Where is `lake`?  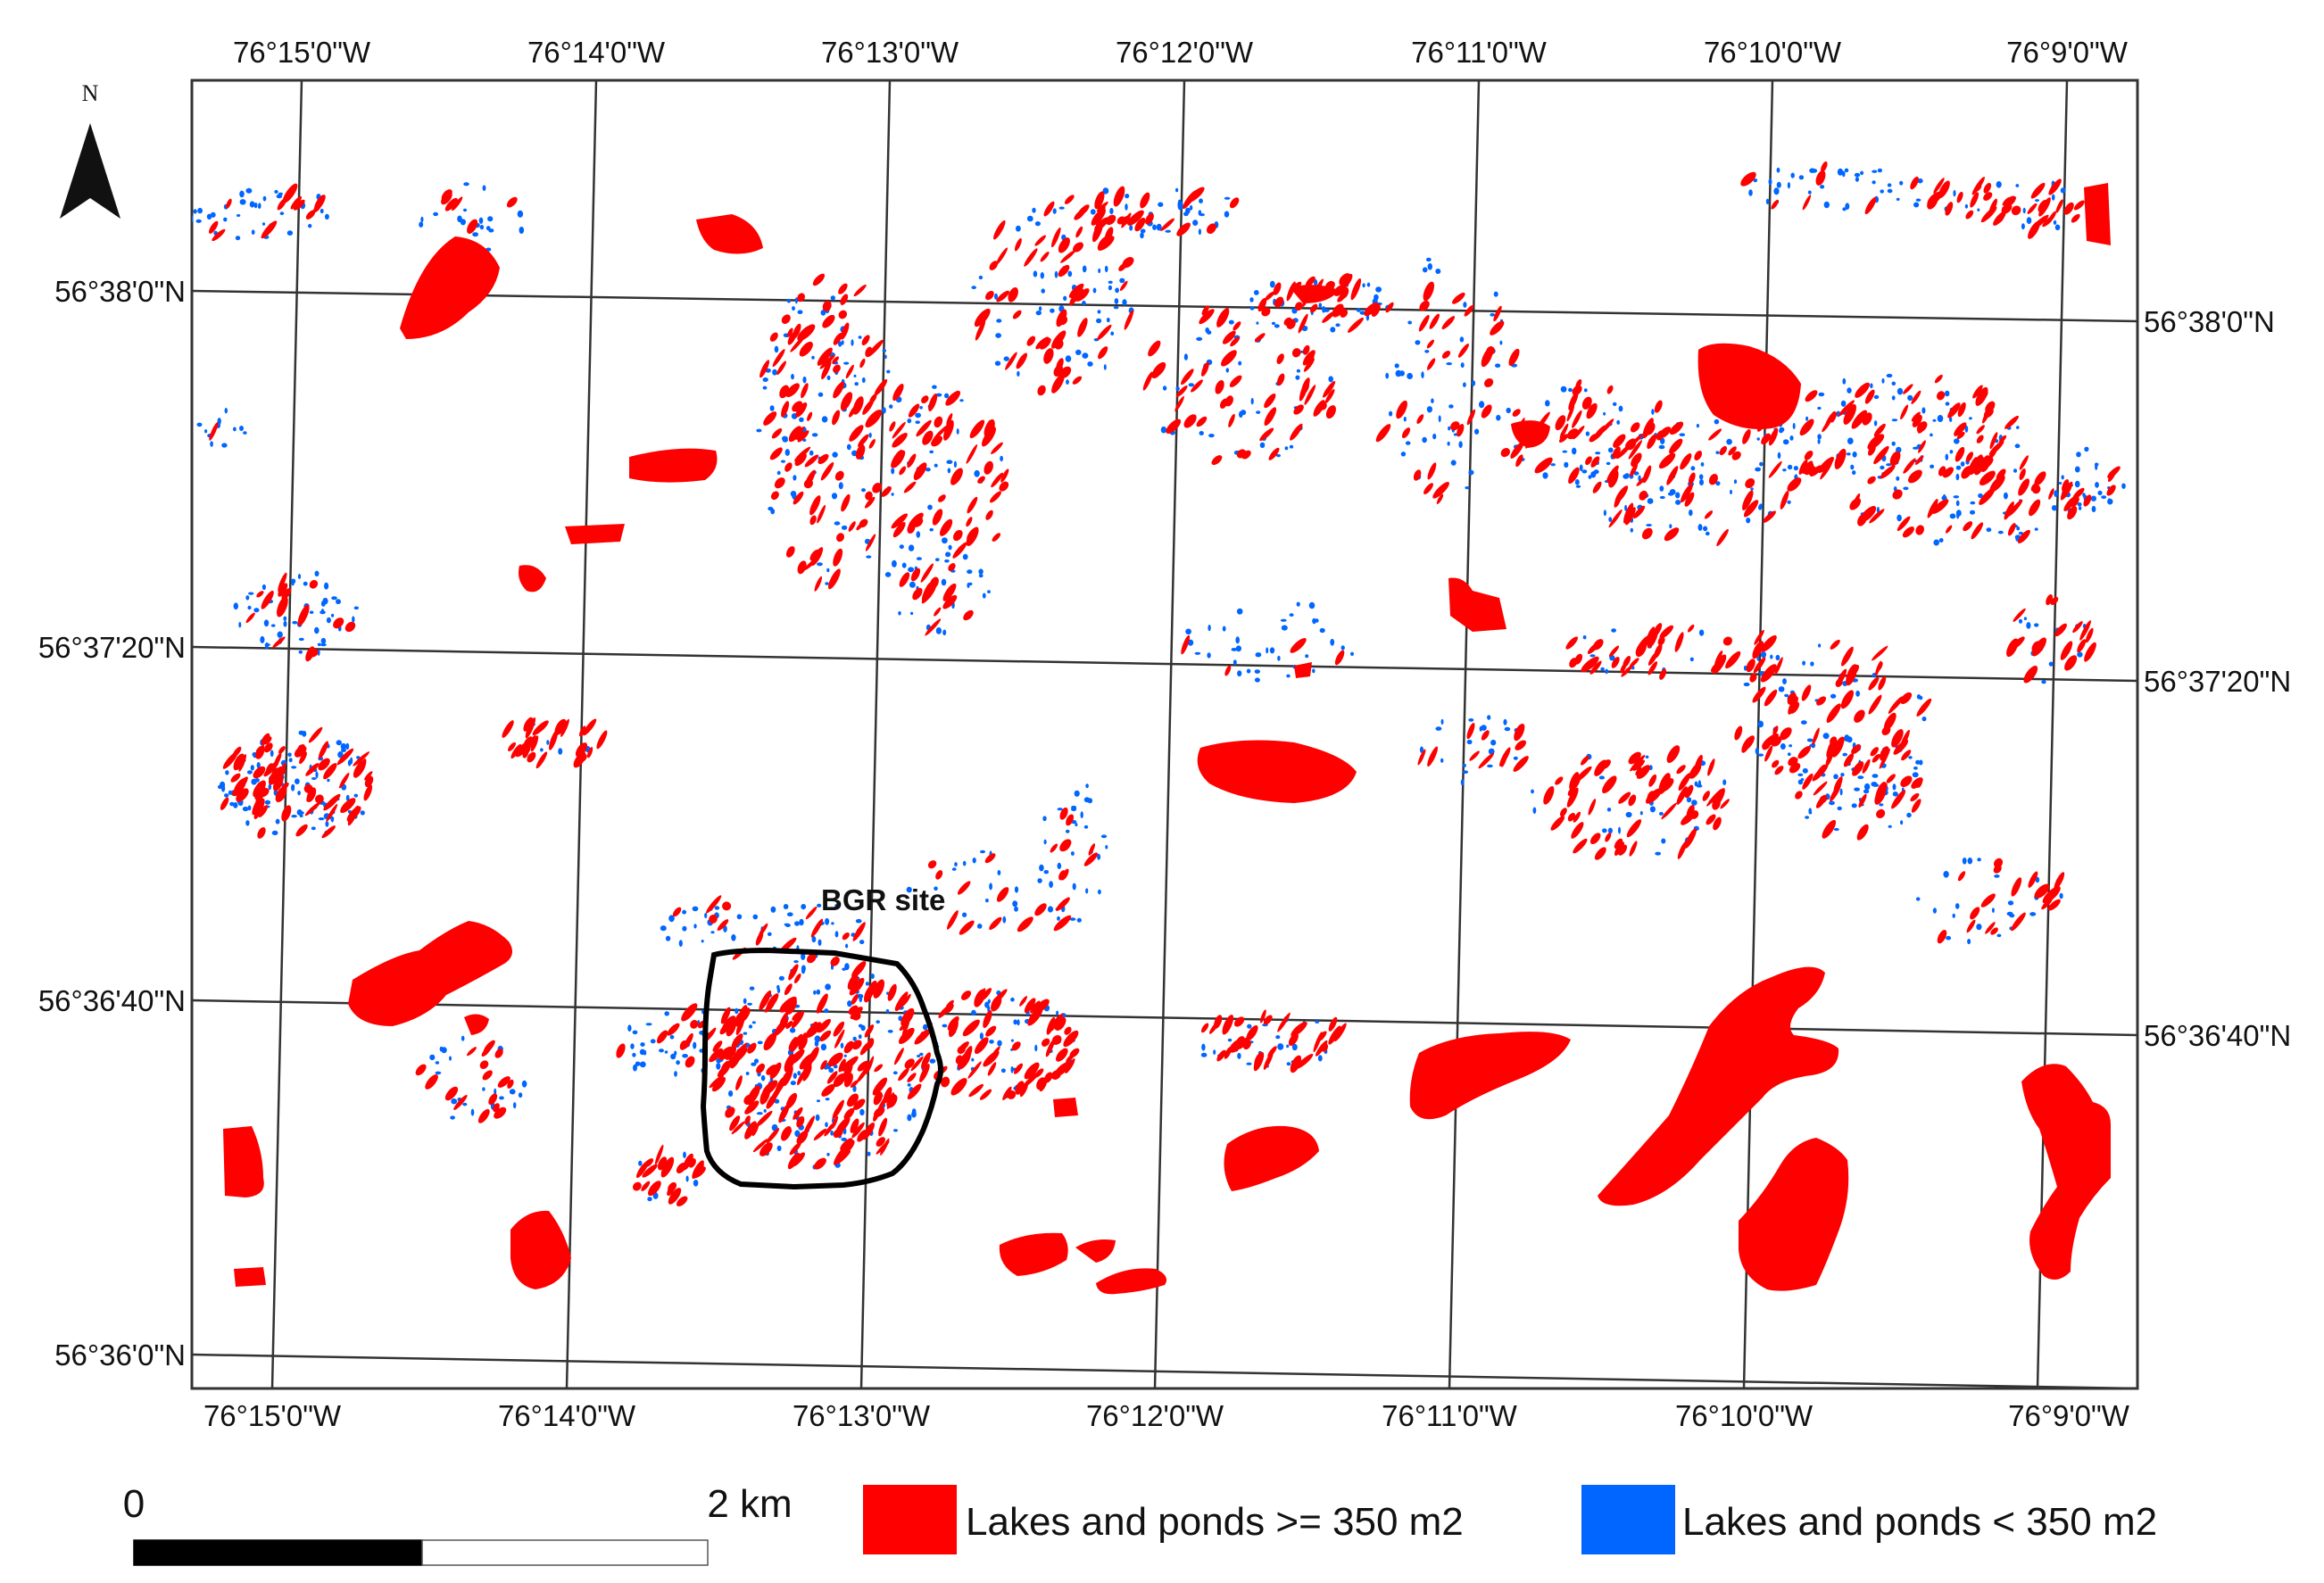 lake is located at coordinates (1490, 1076).